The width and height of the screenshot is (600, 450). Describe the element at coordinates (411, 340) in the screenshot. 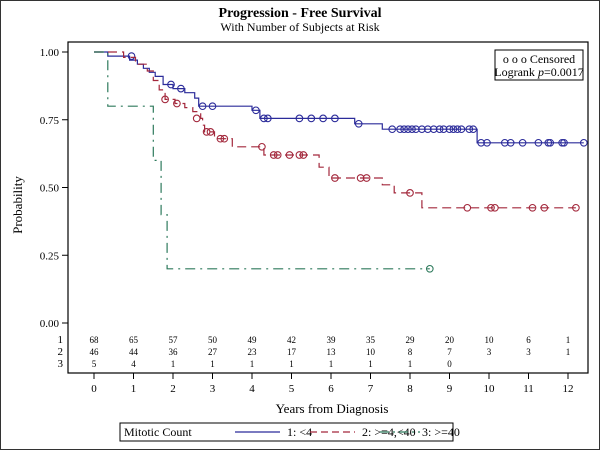

I see `at-risk-value: 29` at that location.